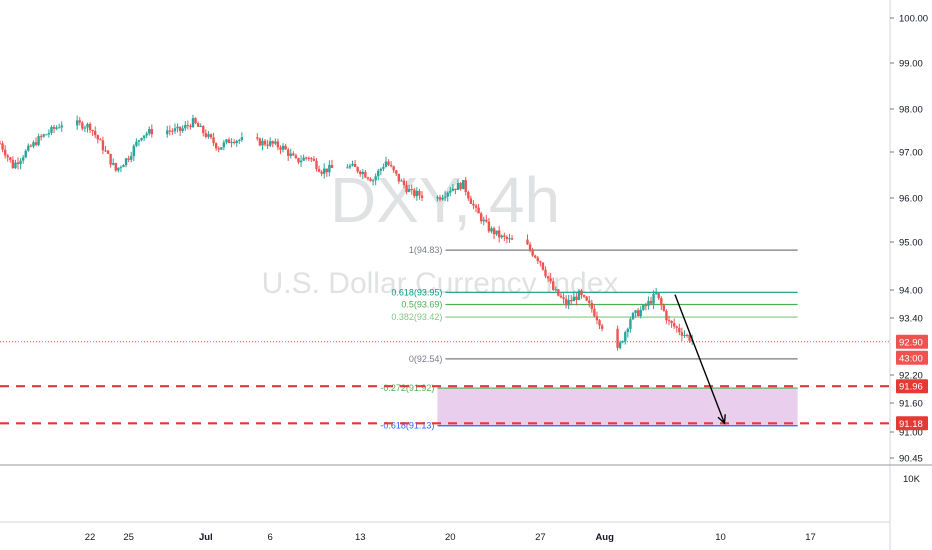 This screenshot has height=550, width=932. I want to click on projection-arrow, so click(700, 359).